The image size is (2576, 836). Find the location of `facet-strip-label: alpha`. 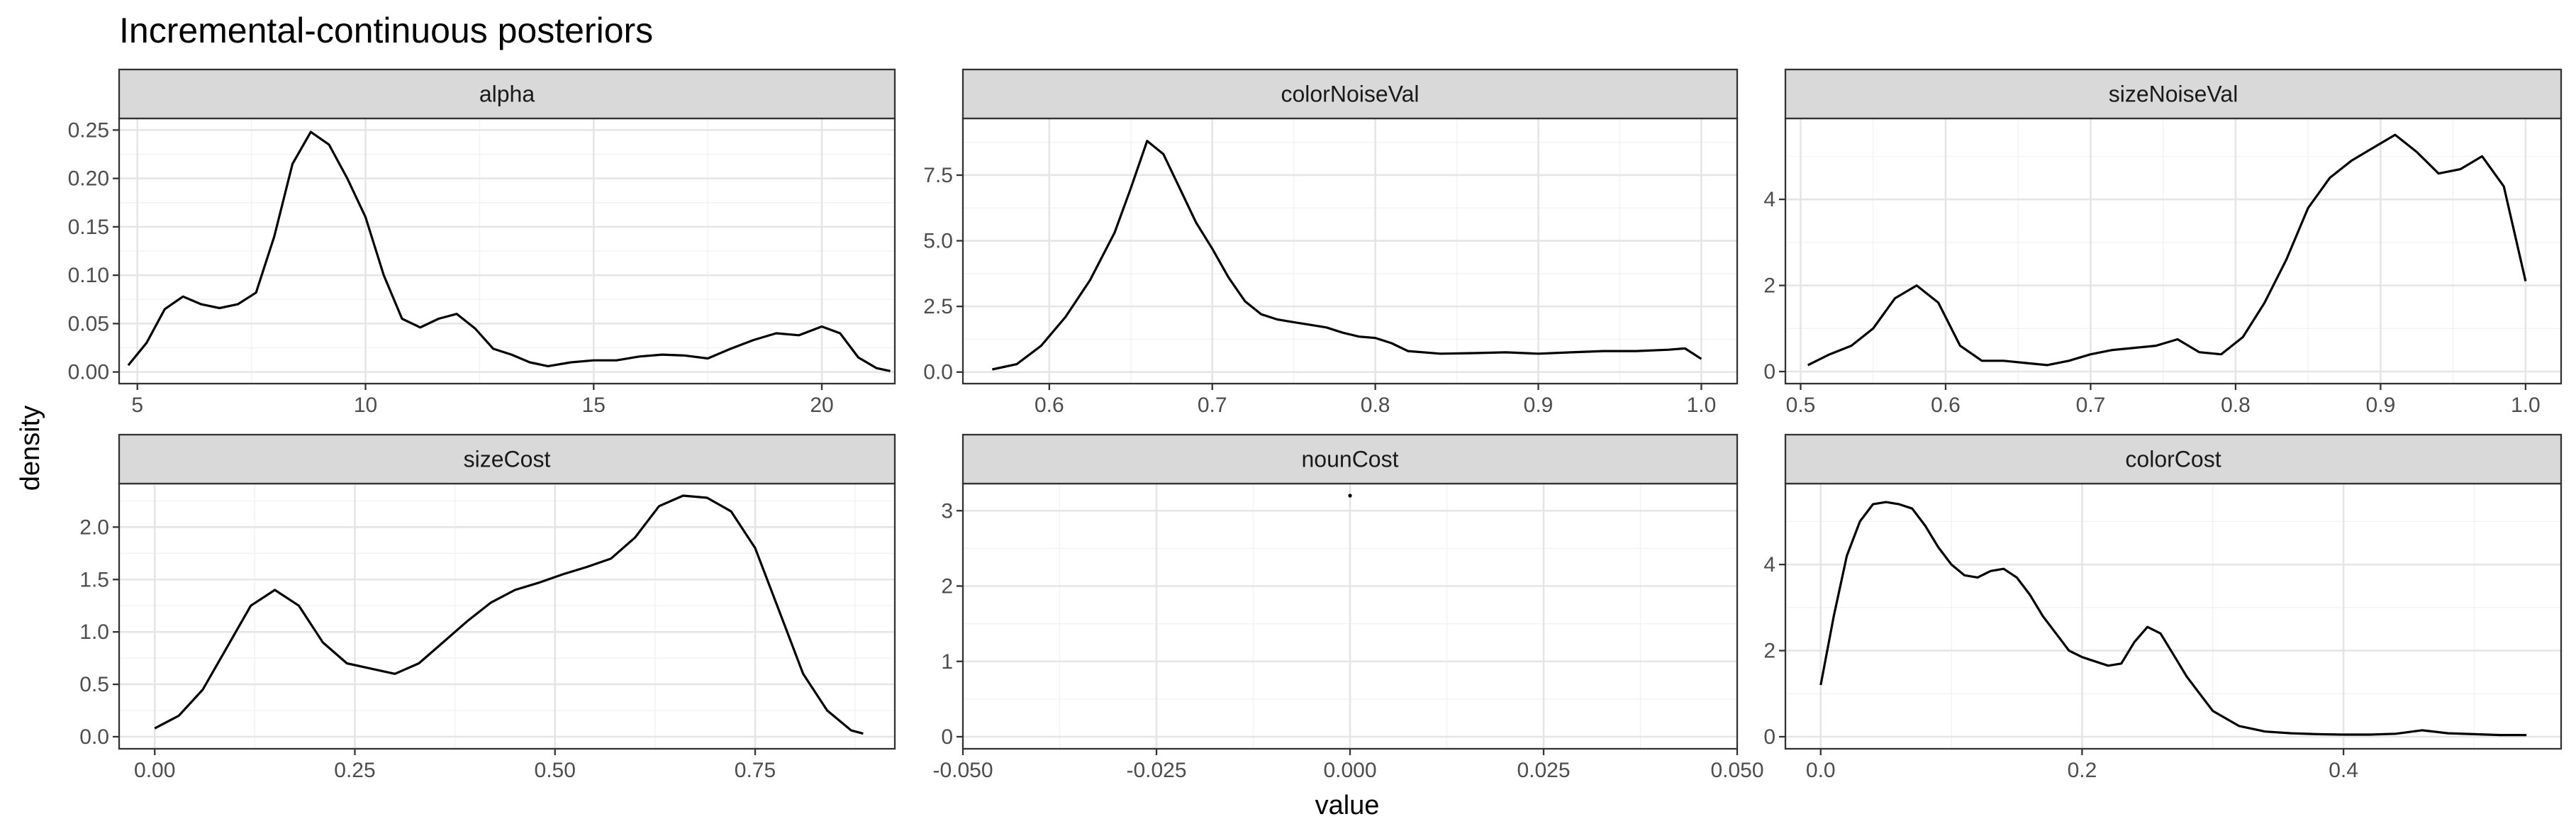

facet-strip-label: alpha is located at coordinates (507, 94).